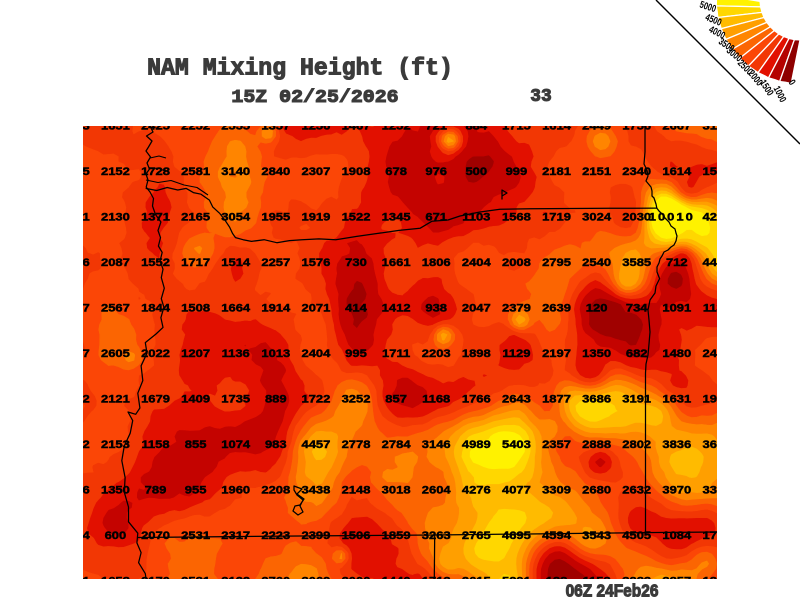 The width and height of the screenshot is (800, 600). Describe the element at coordinates (476, 580) in the screenshot. I see `svg-text: 2615` at that location.